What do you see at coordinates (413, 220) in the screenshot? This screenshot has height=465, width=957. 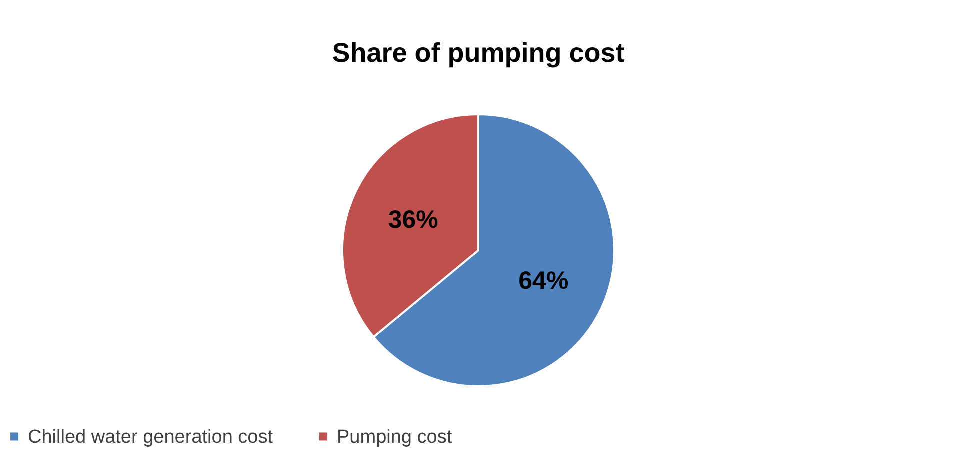 I see `data-label: 36%` at bounding box center [413, 220].